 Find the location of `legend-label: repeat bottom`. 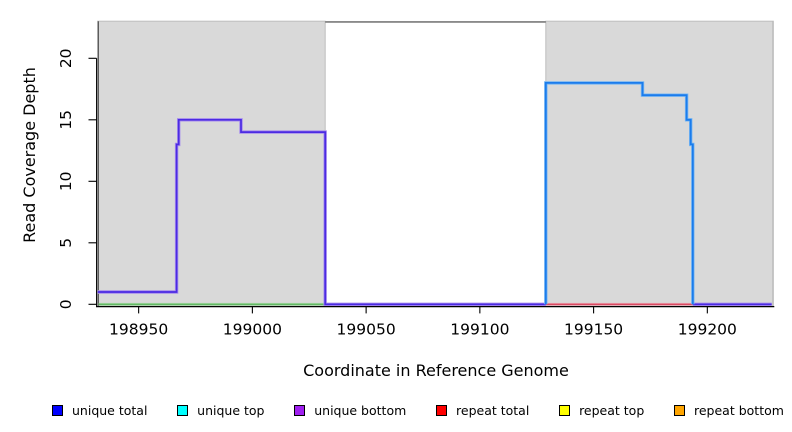

legend-label: repeat bottom is located at coordinates (739, 410).